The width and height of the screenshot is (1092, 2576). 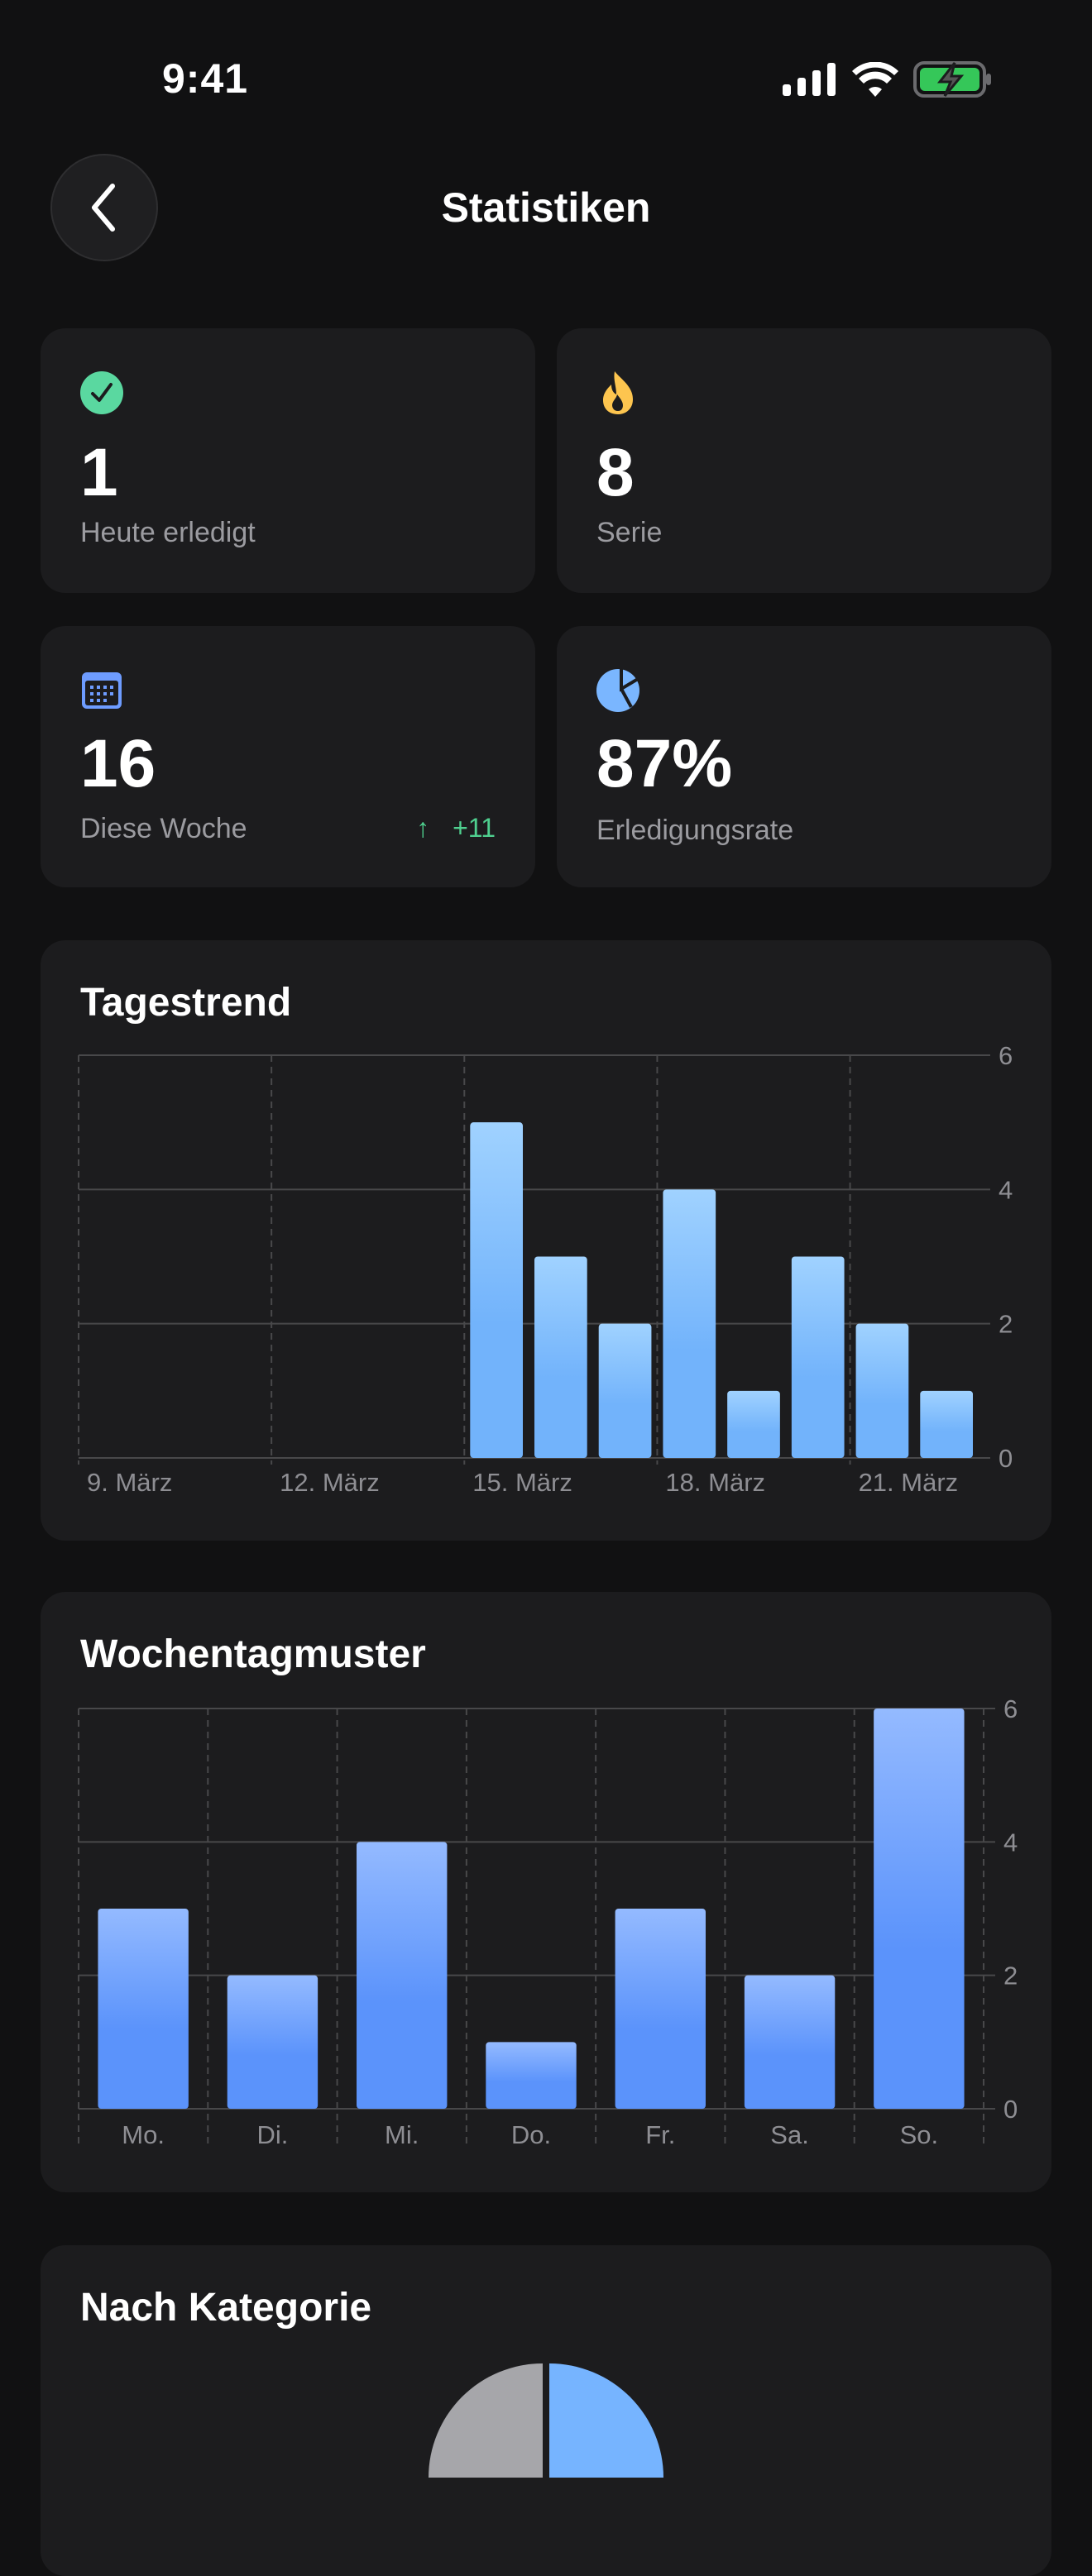 What do you see at coordinates (617, 690) in the screenshot?
I see `pie-chart-icon` at bounding box center [617, 690].